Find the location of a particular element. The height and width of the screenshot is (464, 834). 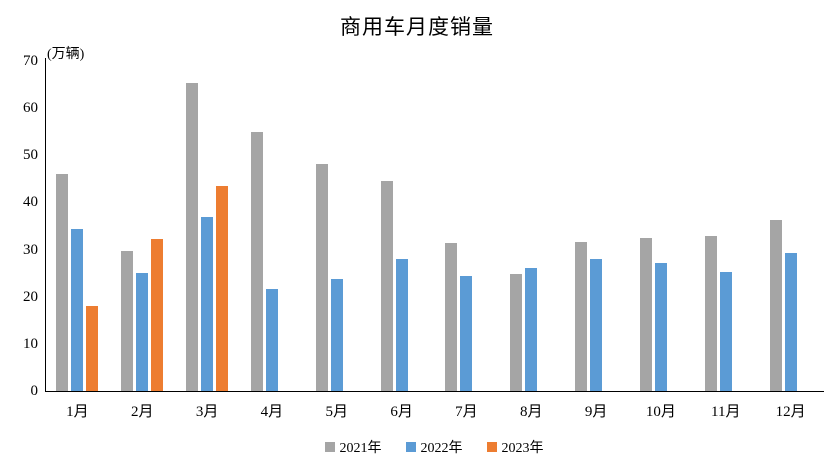

legend-label-2021年: 2021年 is located at coordinates (360, 448).